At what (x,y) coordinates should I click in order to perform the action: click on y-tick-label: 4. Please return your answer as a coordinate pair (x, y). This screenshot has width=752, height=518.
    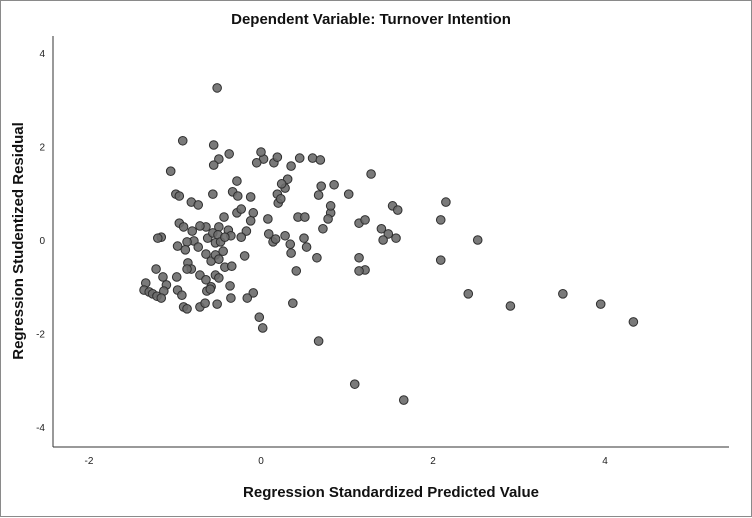
    Looking at the image, I should click on (42, 54).